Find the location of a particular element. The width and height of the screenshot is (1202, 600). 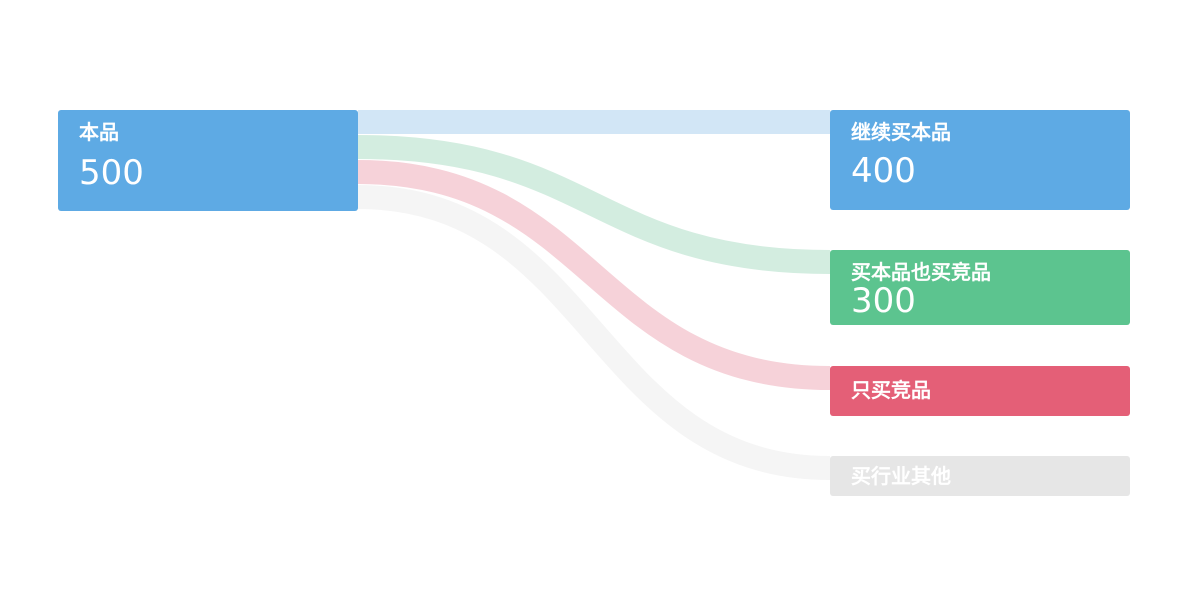

node-industry-other-name: 买行业其他 is located at coordinates (901, 476).